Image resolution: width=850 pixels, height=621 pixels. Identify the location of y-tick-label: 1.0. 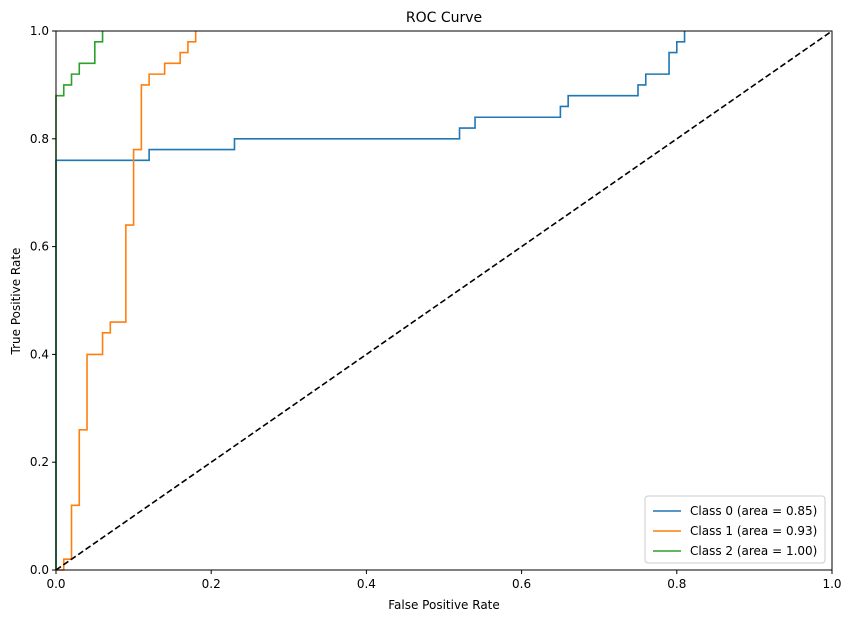
(39, 31).